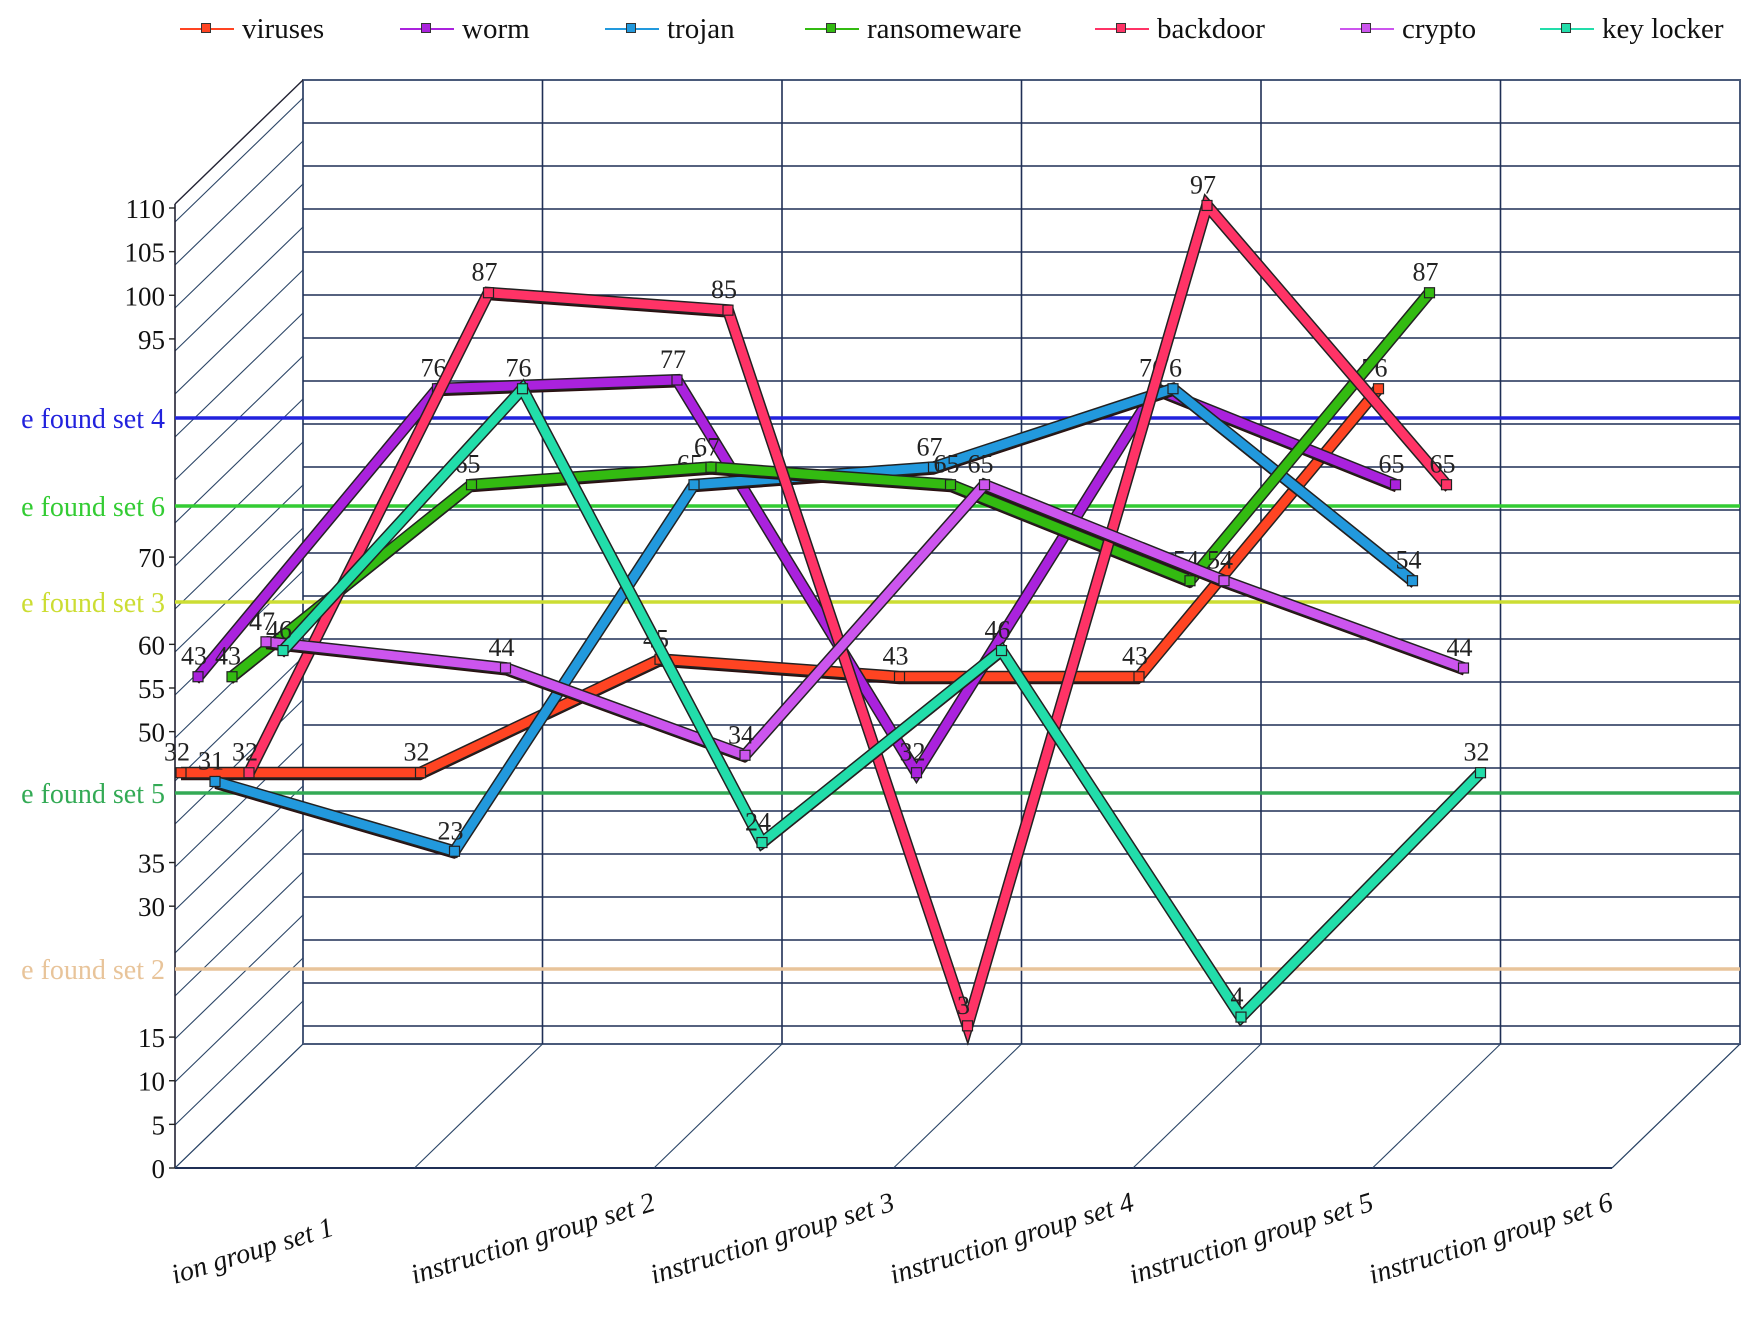  Describe the element at coordinates (145, 253) in the screenshot. I see `y-tick-label: 105` at that location.